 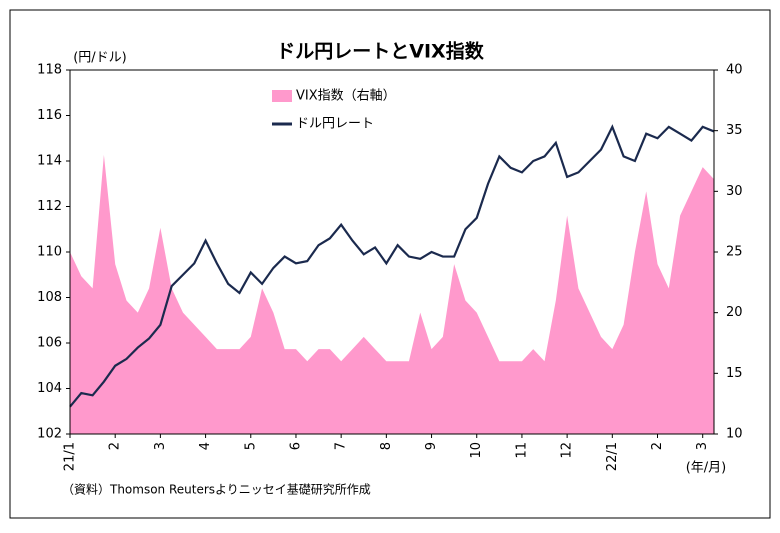 What do you see at coordinates (346, 96) in the screenshot?
I see `legend-label: VIX指数（右軸）` at bounding box center [346, 96].